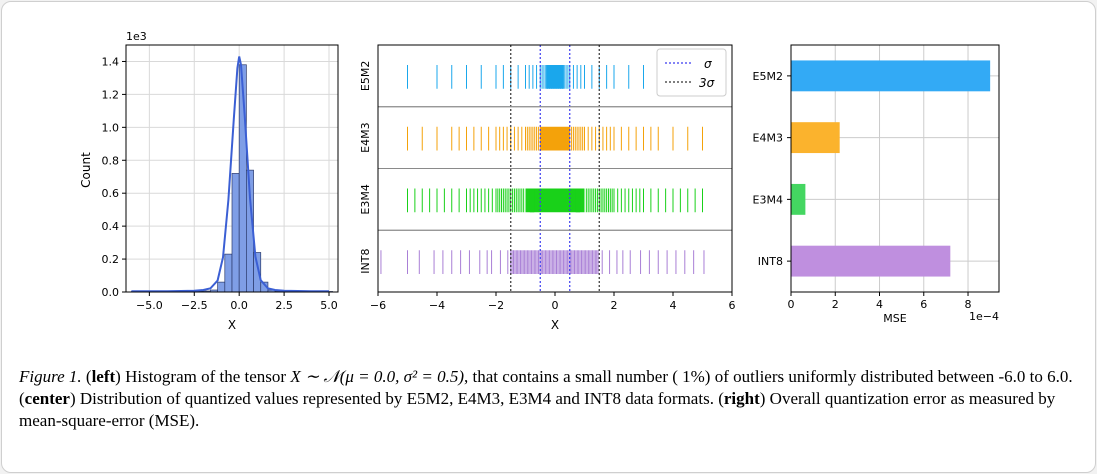  What do you see at coordinates (365, 76) in the screenshot?
I see `event-row-label: E5M2` at bounding box center [365, 76].